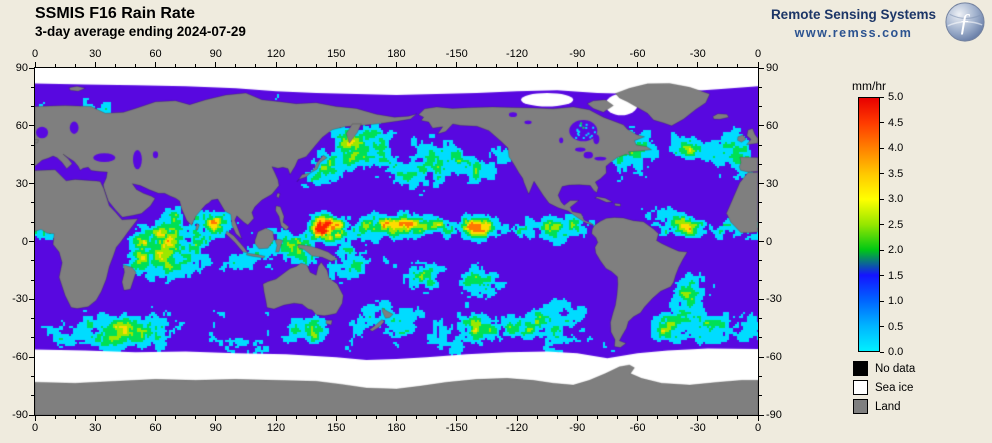 The width and height of the screenshot is (992, 443). I want to click on lon-tick-label: -90, so click(577, 54).